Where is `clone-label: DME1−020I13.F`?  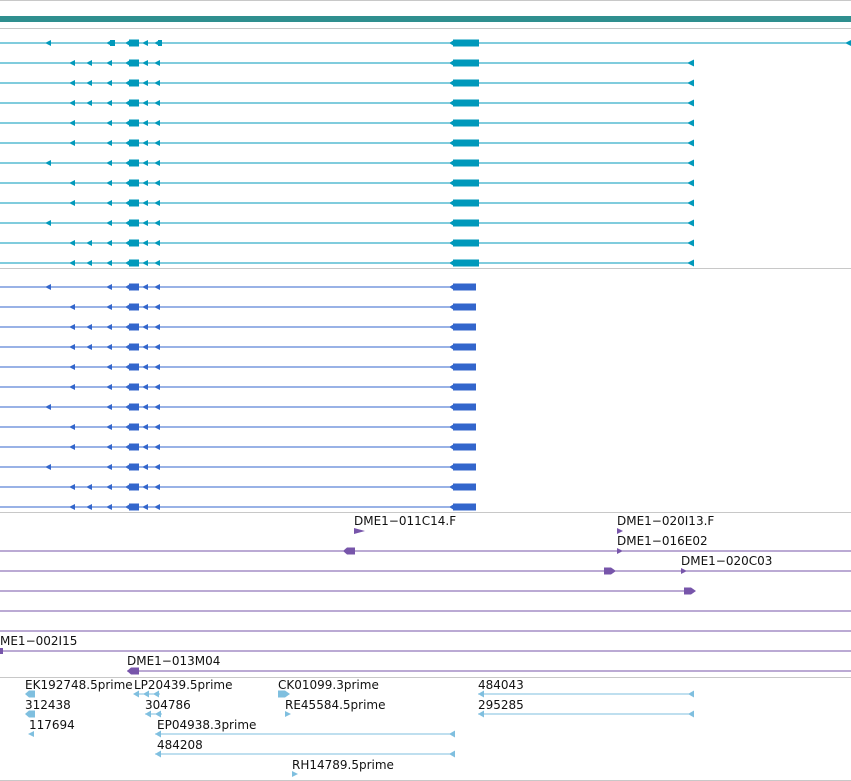 clone-label: DME1−020I13.F is located at coordinates (665, 521).